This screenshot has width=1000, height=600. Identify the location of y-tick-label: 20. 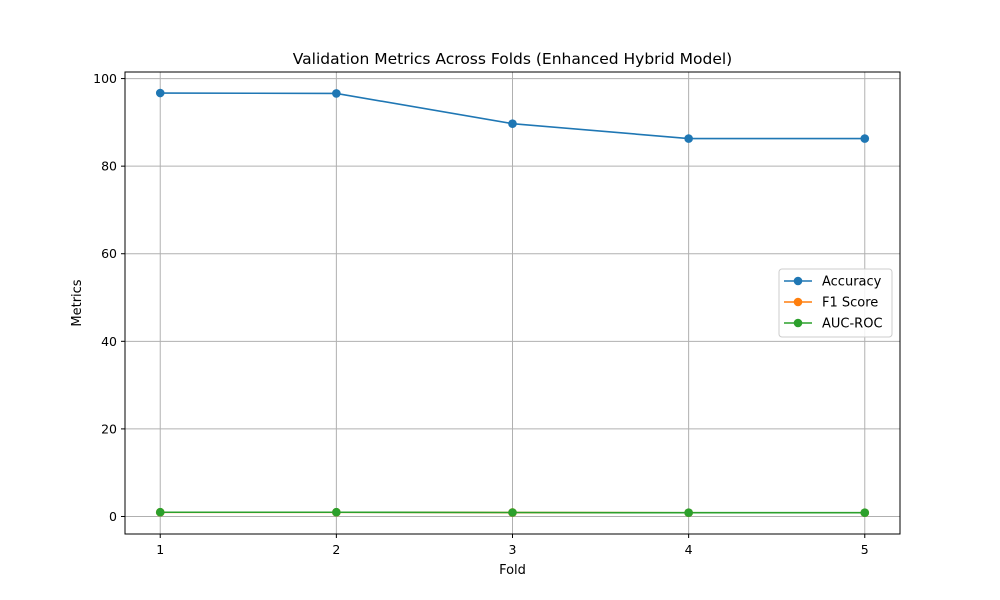
(109, 428).